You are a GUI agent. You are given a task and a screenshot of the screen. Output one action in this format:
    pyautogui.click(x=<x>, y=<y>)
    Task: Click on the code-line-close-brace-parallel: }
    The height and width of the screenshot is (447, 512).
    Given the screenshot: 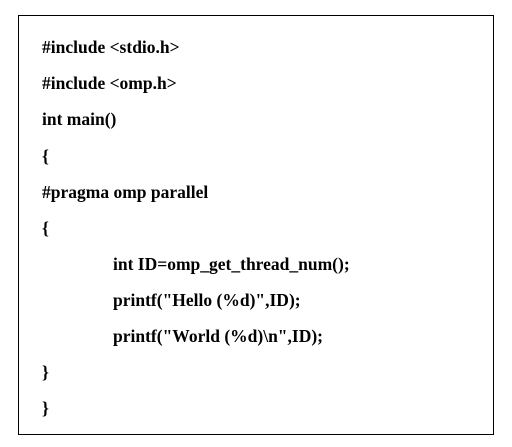 What is the action you would take?
    pyautogui.click(x=45, y=372)
    